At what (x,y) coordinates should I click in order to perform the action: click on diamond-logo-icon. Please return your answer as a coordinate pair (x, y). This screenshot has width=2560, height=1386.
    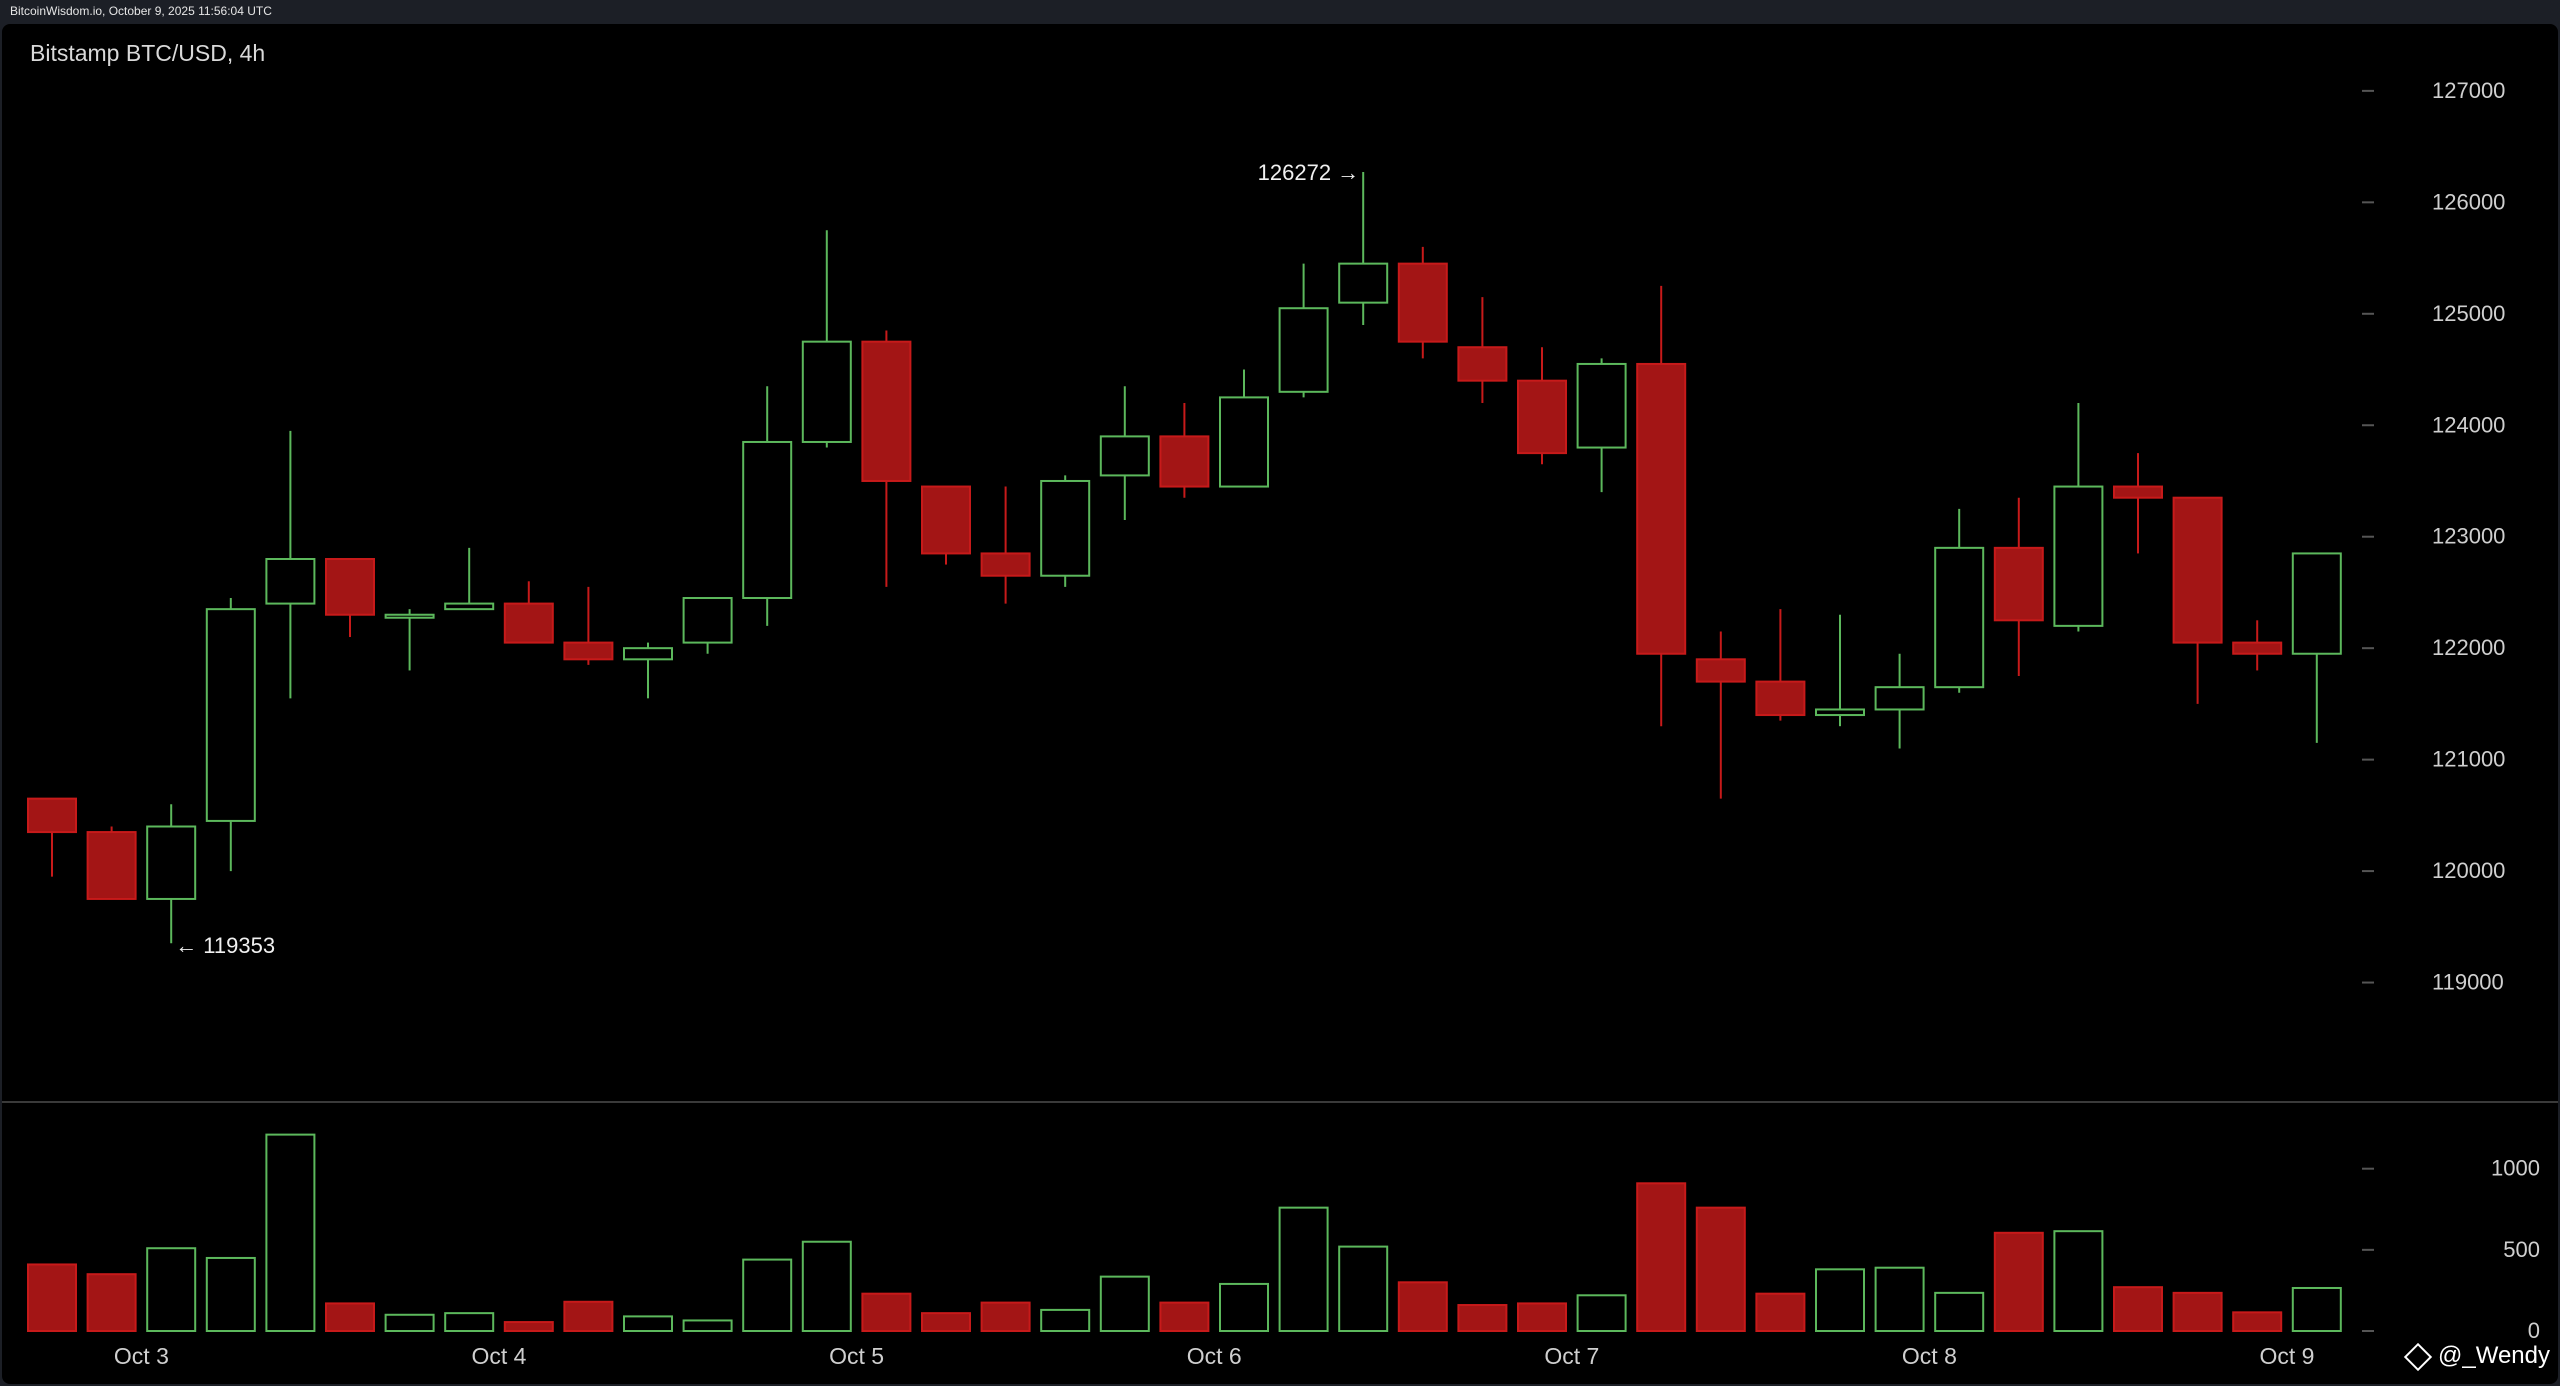
    Looking at the image, I should click on (2418, 1356).